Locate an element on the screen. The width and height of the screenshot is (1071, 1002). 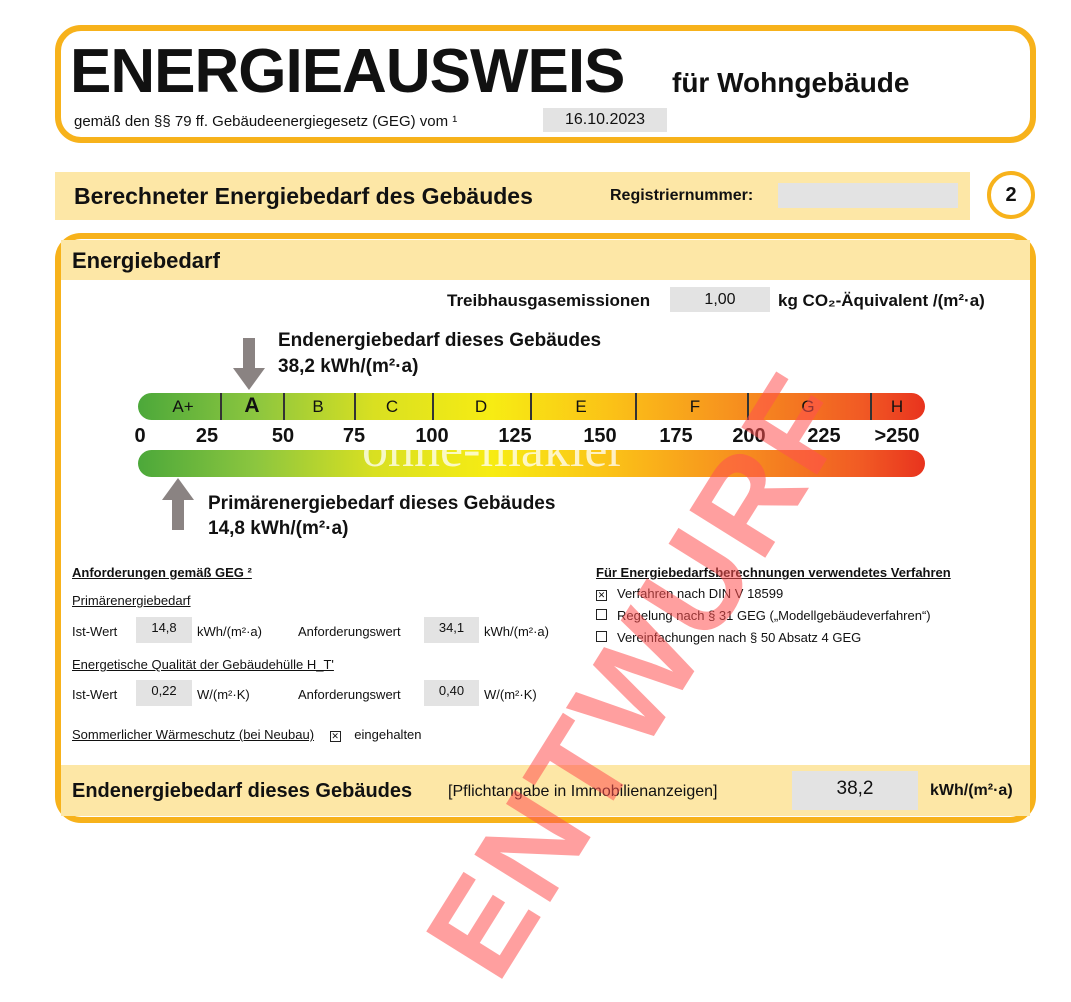
primary-energy-label: Primärenergiebedarf dieses Gebäudes is located at coordinates (382, 503).